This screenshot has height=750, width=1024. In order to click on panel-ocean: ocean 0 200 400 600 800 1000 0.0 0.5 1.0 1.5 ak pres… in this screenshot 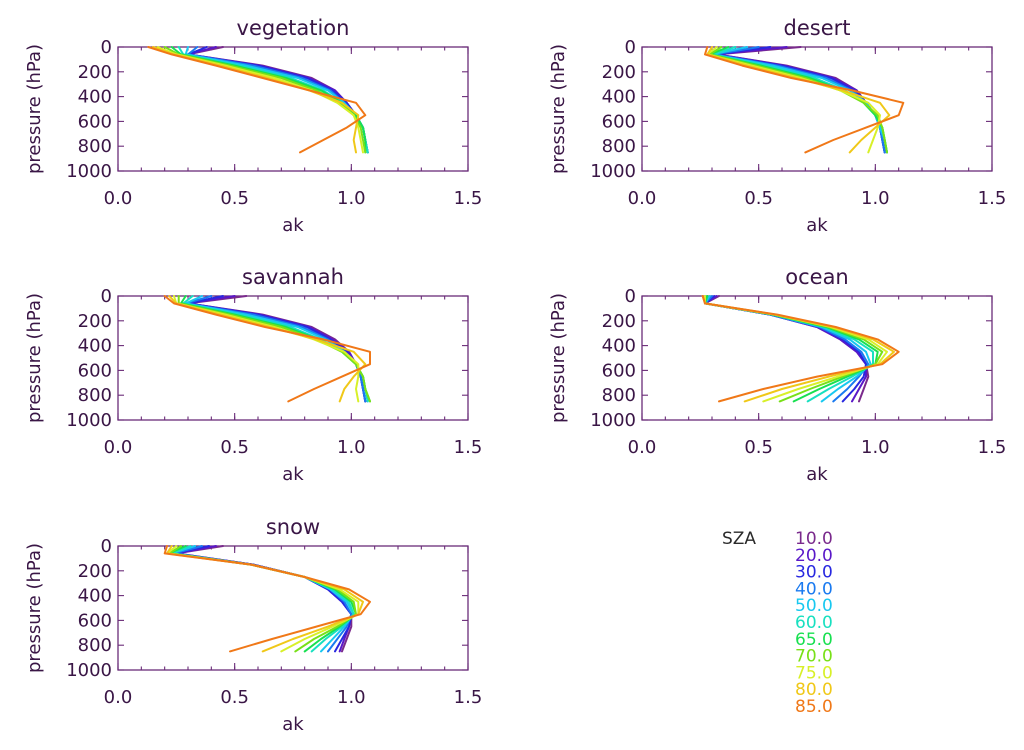, I will do `click(777, 375)`.